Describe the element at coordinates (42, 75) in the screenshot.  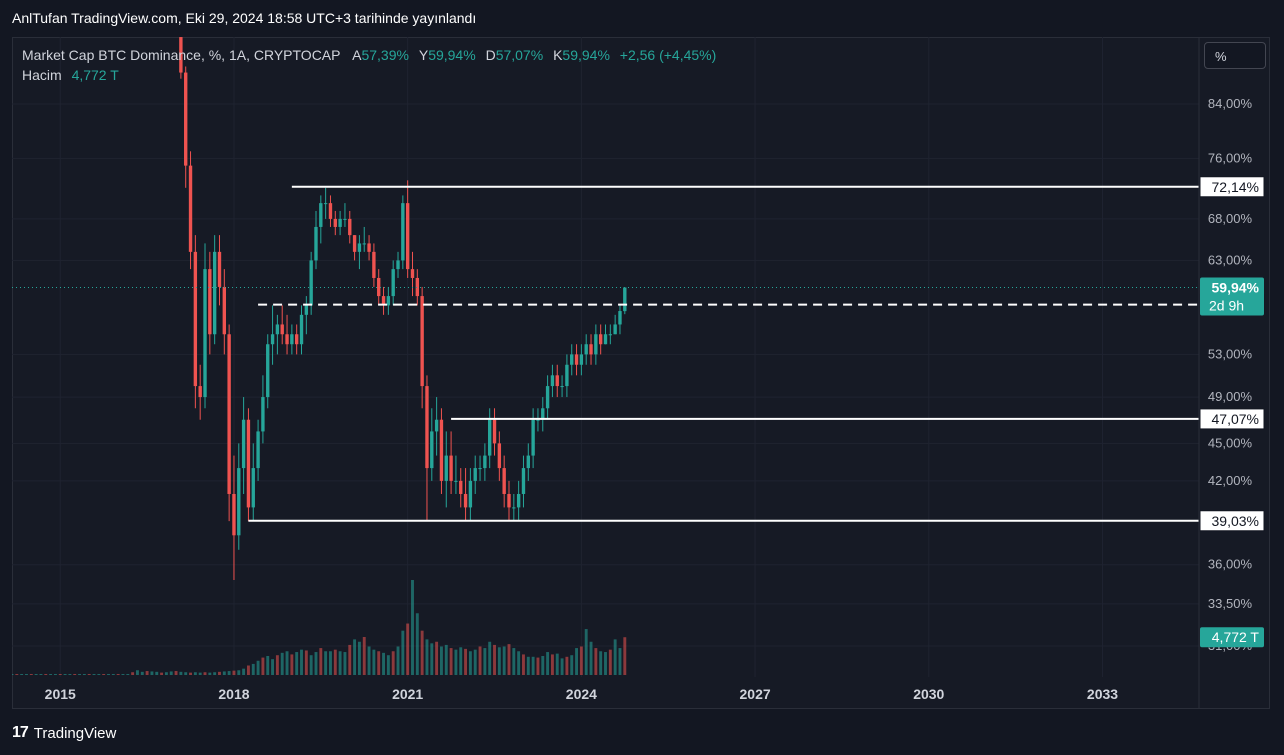
I see `legend-volume-label: Hacim` at that location.